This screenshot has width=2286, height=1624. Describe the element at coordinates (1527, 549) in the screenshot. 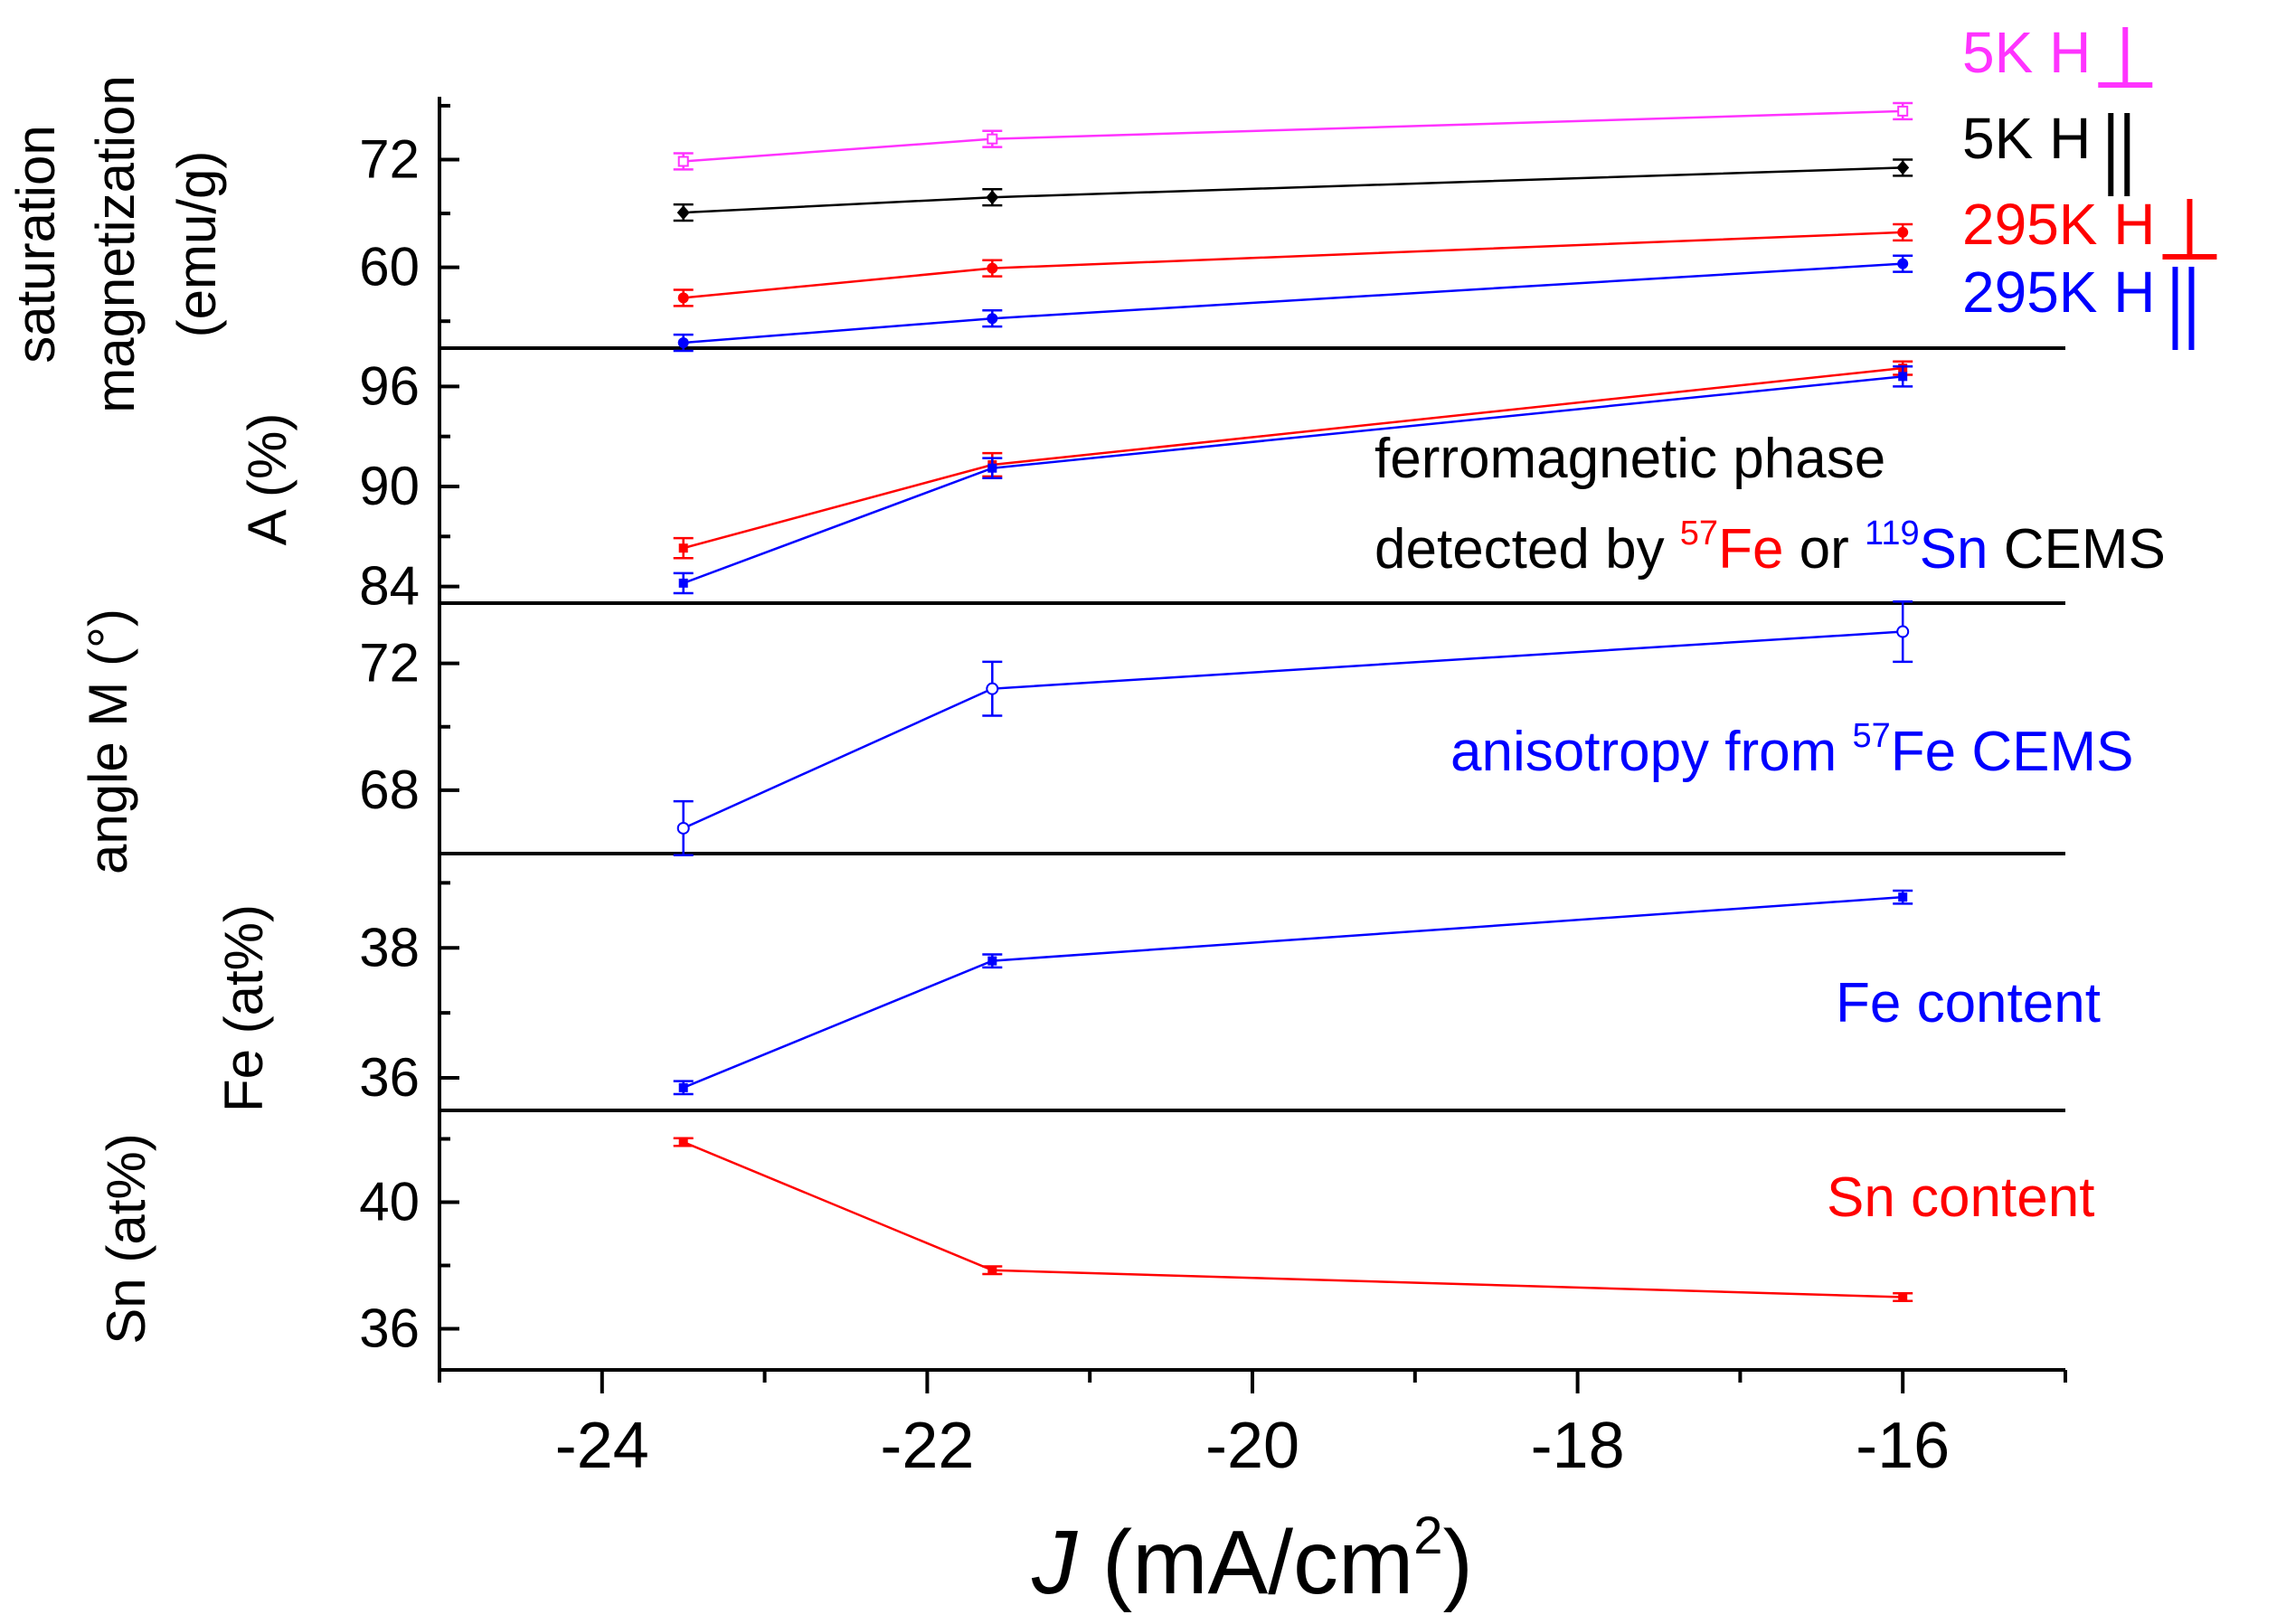

I see `annotation-text: detected by` at that location.